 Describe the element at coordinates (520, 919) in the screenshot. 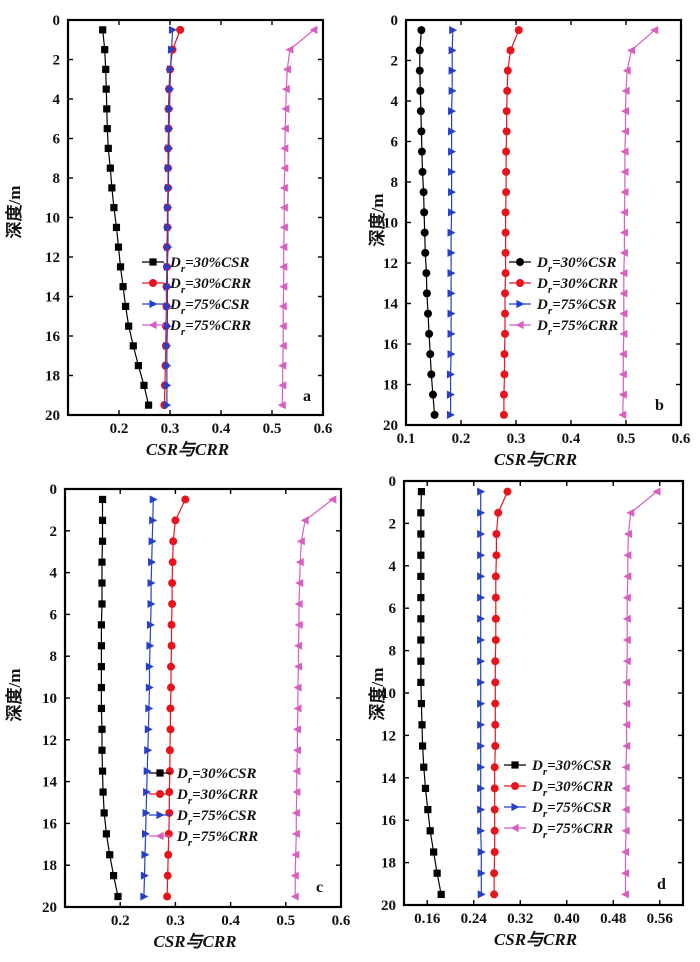

I see `x-tick-label: 0.32` at that location.